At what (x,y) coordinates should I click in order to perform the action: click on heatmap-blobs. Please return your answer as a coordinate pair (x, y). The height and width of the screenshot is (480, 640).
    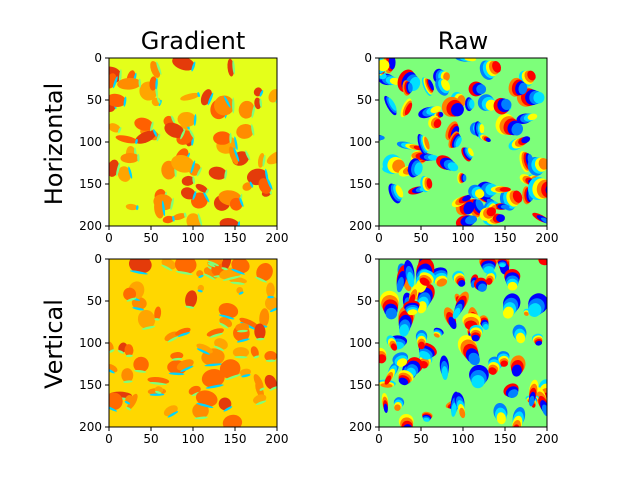
    Looking at the image, I should click on (193, 343).